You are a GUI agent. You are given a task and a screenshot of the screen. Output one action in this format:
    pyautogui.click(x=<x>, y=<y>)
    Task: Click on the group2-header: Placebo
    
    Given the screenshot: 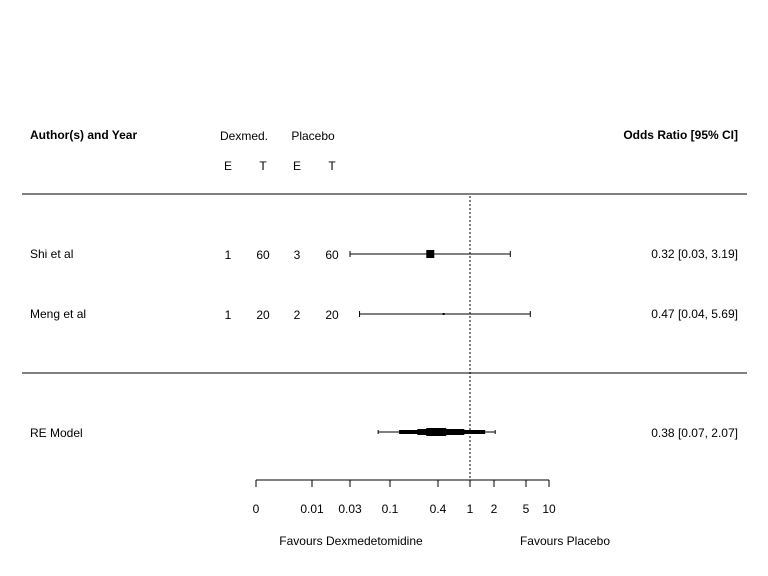 What is the action you would take?
    pyautogui.click(x=313, y=136)
    